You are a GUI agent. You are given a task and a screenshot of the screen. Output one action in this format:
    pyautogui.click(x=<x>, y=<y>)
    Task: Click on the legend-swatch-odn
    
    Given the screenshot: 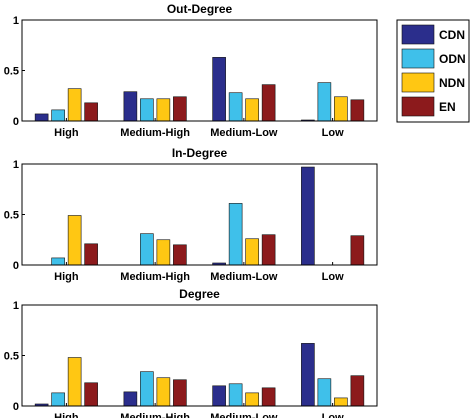 What is the action you would take?
    pyautogui.click(x=418, y=58)
    